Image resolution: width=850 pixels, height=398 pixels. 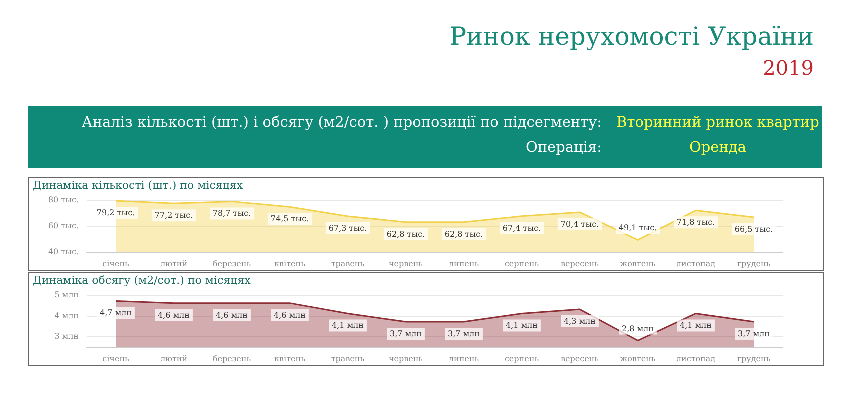 I want to click on data-label: 70,4 тыс., so click(x=580, y=224).